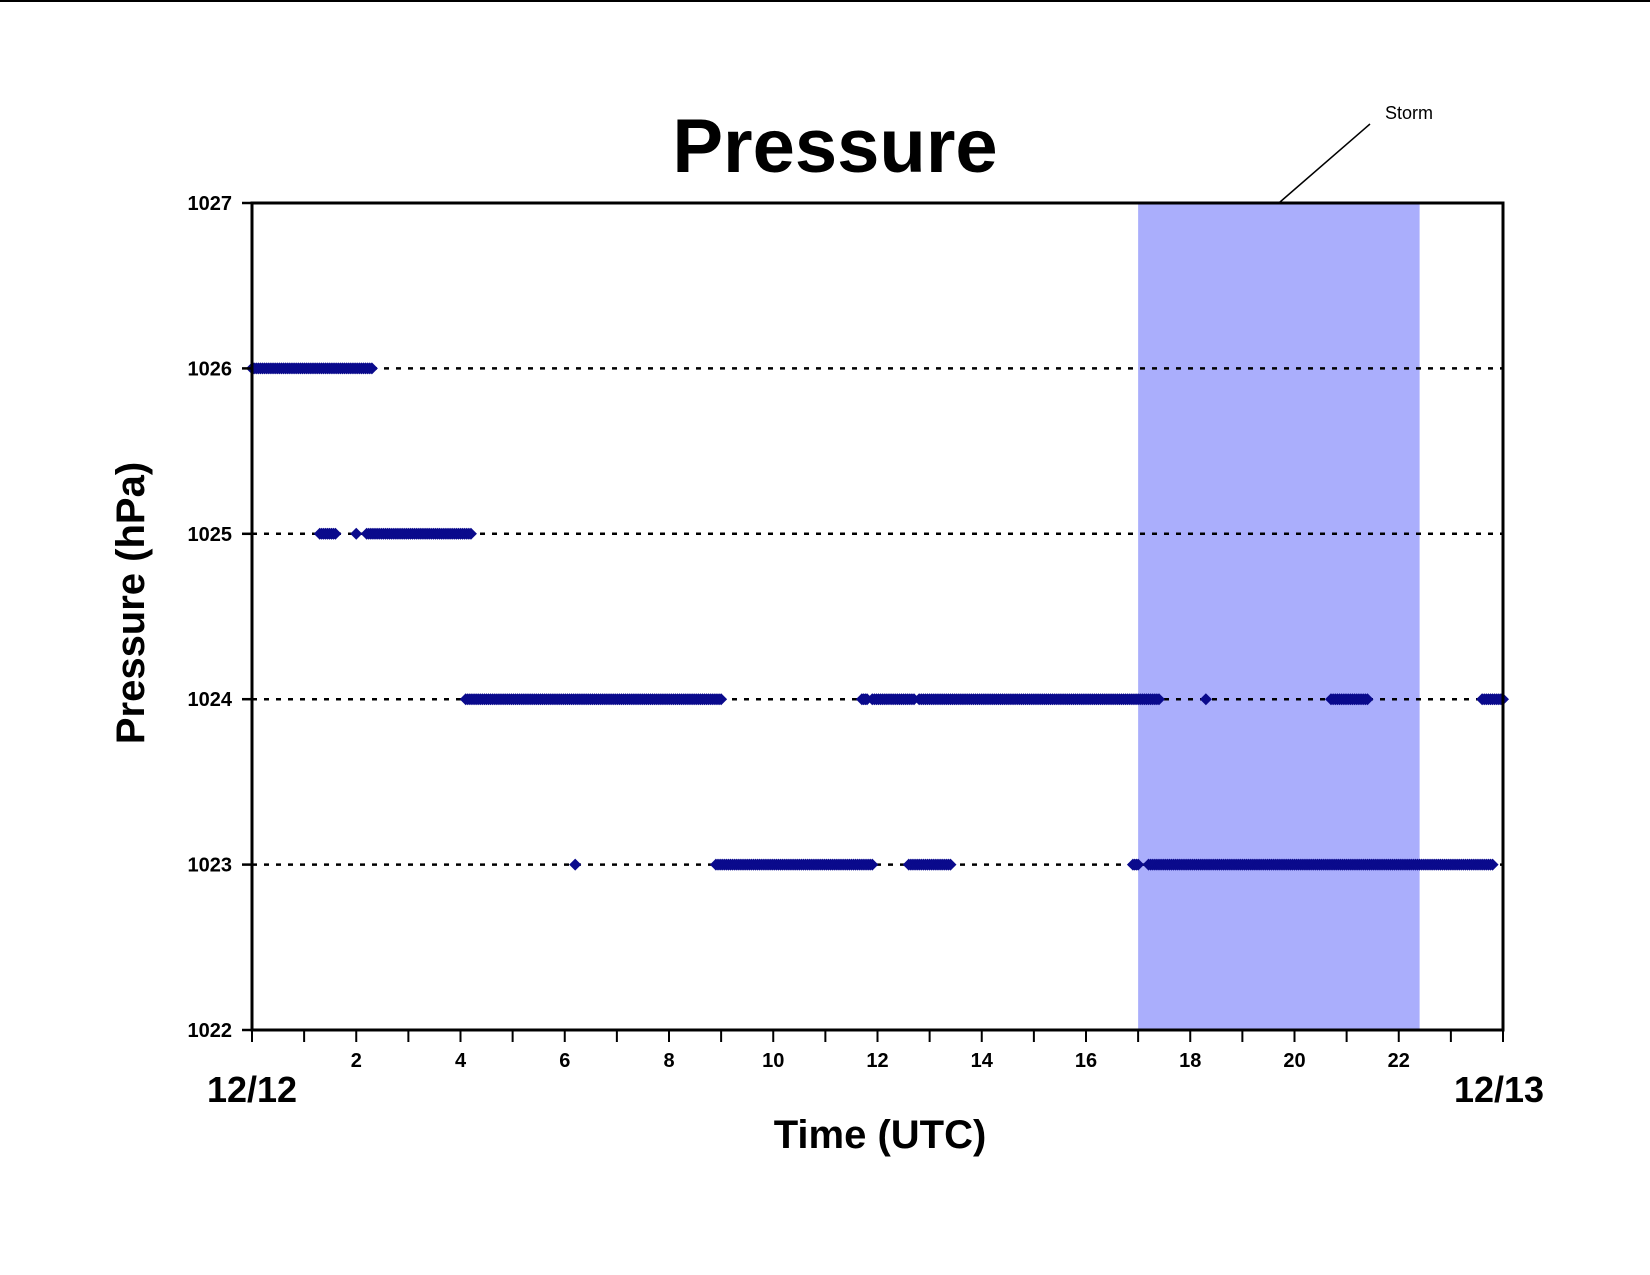  Describe the element at coordinates (210, 866) in the screenshot. I see `y-tick-label: 1023` at that location.